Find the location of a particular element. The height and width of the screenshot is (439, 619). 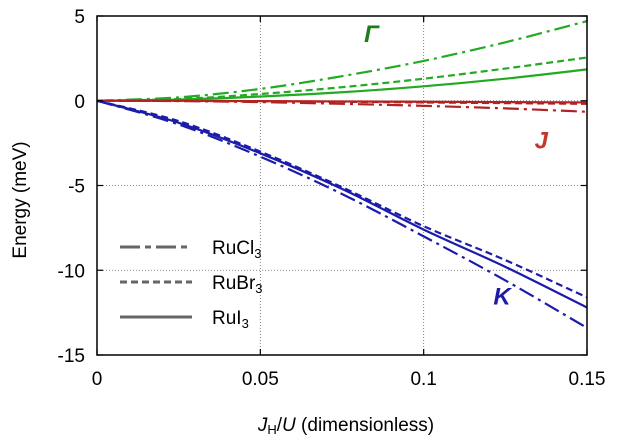

x-axis-label-var: J is located at coordinates (262, 425).